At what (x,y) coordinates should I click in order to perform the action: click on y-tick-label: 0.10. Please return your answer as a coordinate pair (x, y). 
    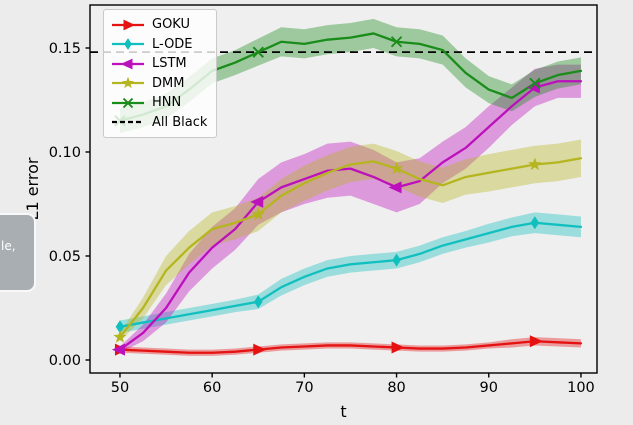
    Looking at the image, I should click on (65, 153).